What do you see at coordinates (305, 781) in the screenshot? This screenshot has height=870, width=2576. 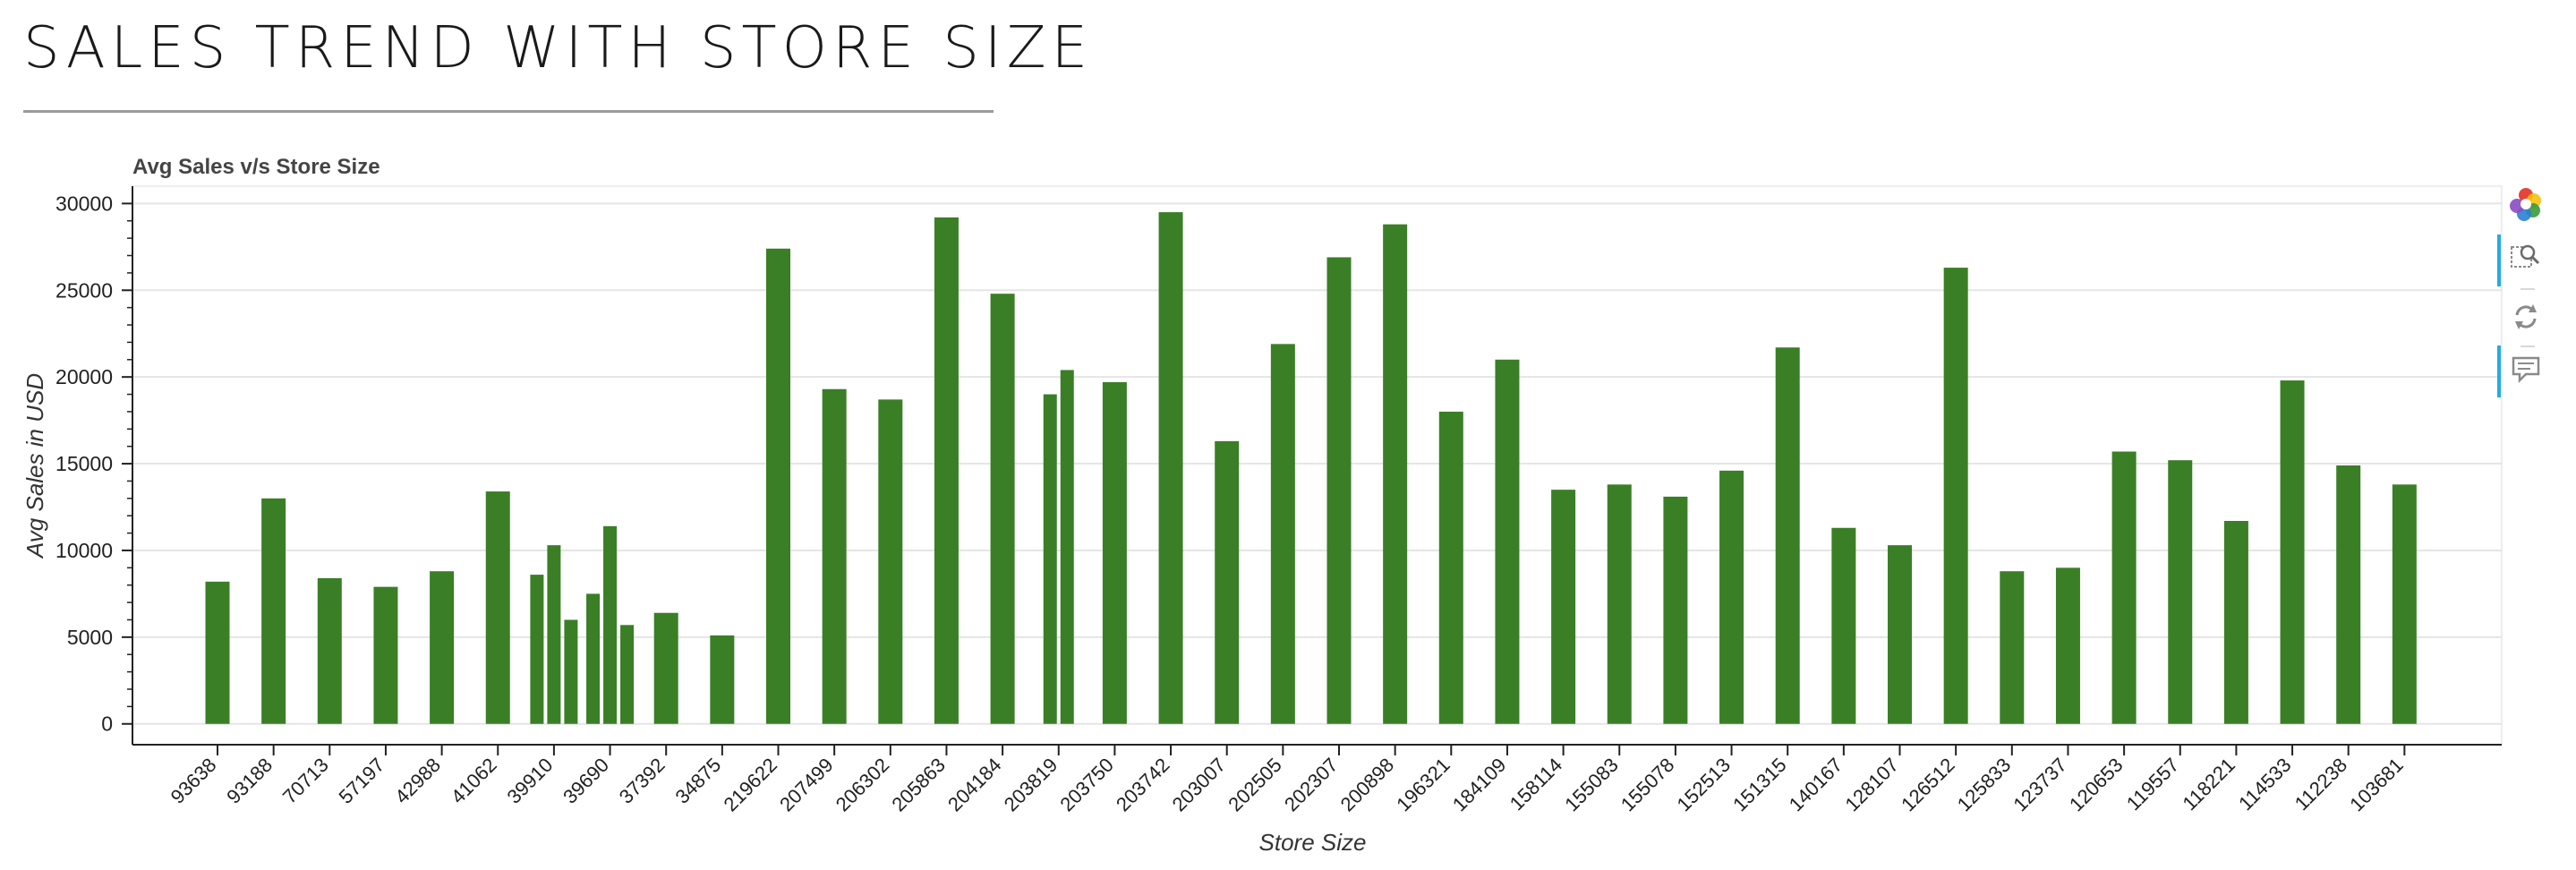 I see `x-tick-label: 70713` at bounding box center [305, 781].